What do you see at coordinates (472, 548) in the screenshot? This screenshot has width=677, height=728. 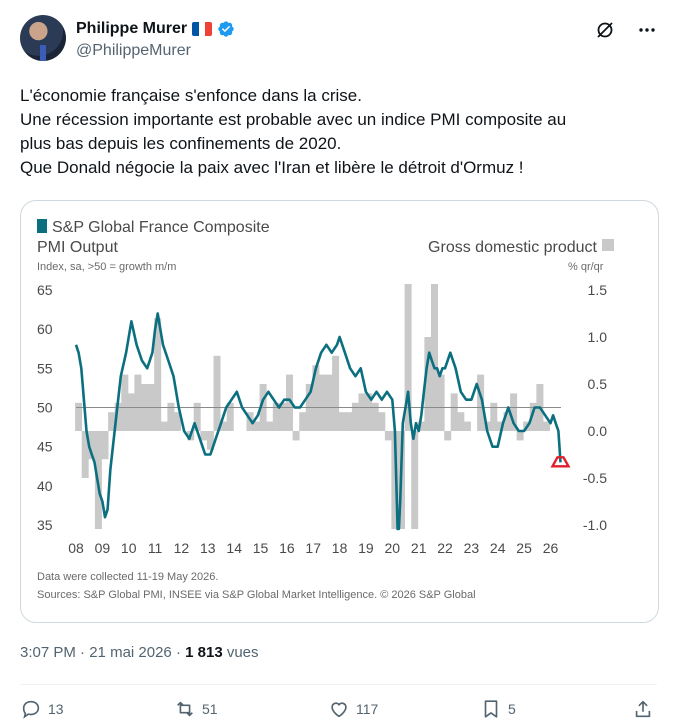 I see `x-axis-tick-label: 23` at bounding box center [472, 548].